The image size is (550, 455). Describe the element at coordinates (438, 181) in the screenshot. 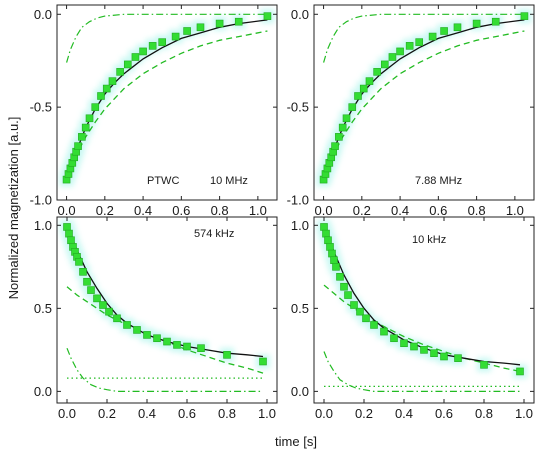

I see `panel-annotation: 7.88 MHz` at that location.